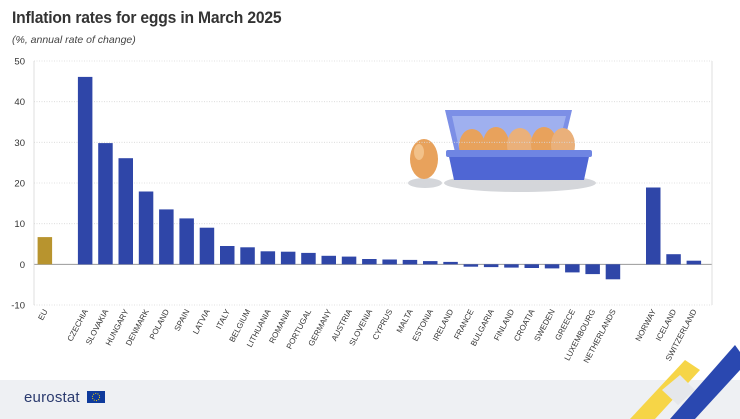 This screenshot has height=419, width=740. Describe the element at coordinates (491, 266) in the screenshot. I see `bar-bulgaria` at that location.